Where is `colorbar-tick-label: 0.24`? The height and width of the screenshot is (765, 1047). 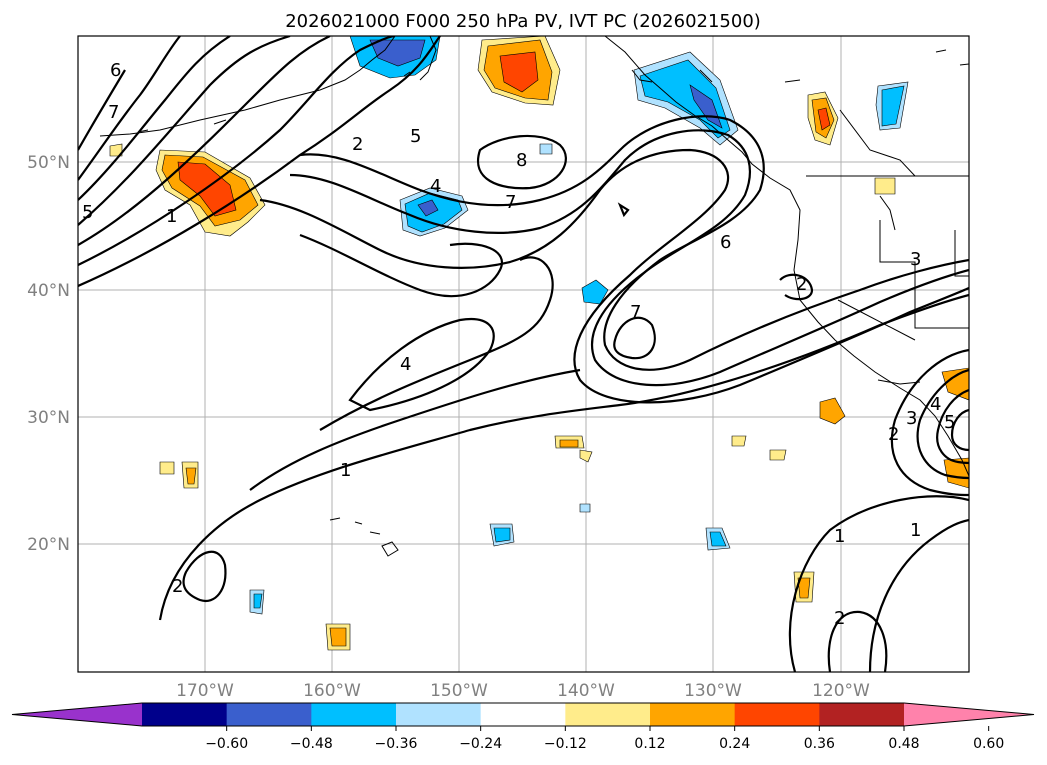 colorbar-tick-label: 0.24 is located at coordinates (734, 744).